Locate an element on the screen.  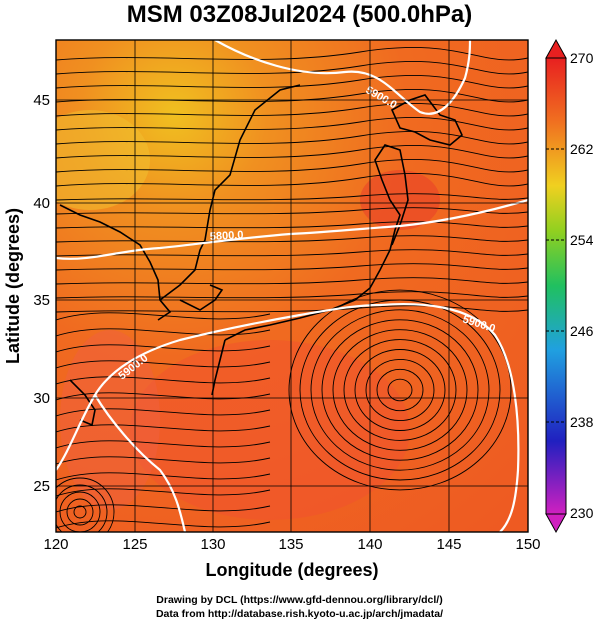
x-axis-label: Longitude (degrees) is located at coordinates (291, 570).